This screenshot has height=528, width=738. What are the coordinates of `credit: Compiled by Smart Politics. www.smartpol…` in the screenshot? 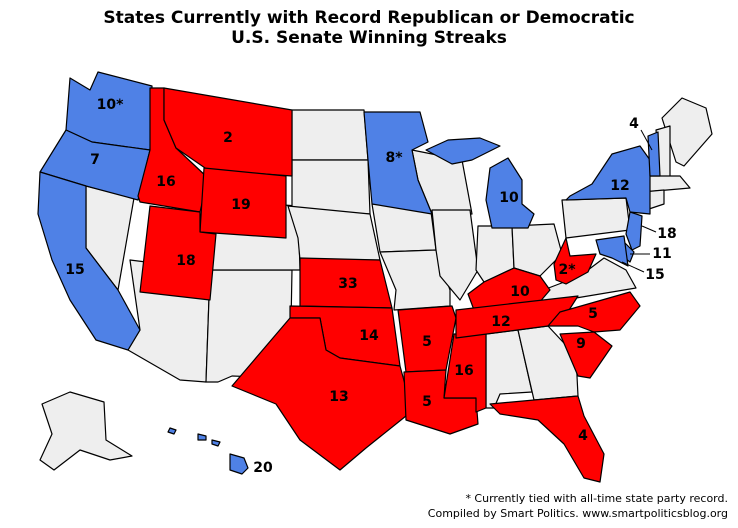 It's located at (577, 513).